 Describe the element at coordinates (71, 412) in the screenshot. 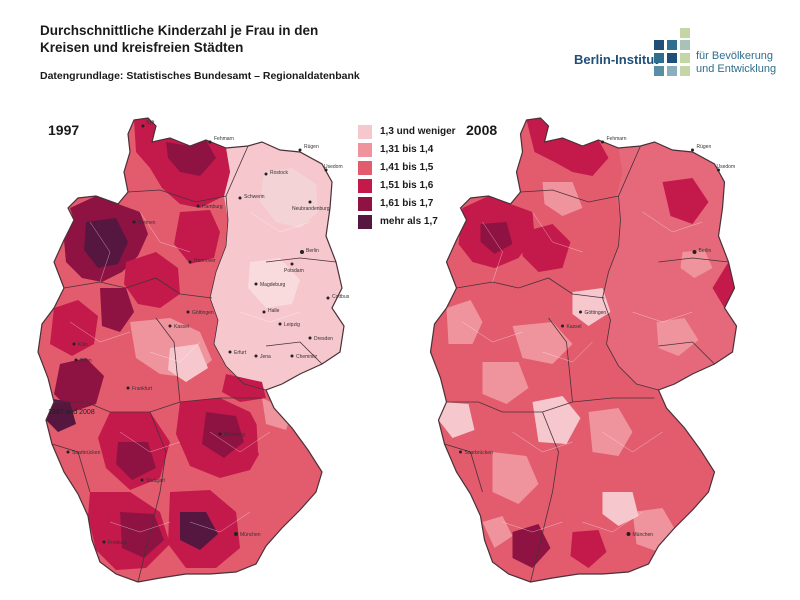

I see `map-annotation: 1997 und 2008` at that location.